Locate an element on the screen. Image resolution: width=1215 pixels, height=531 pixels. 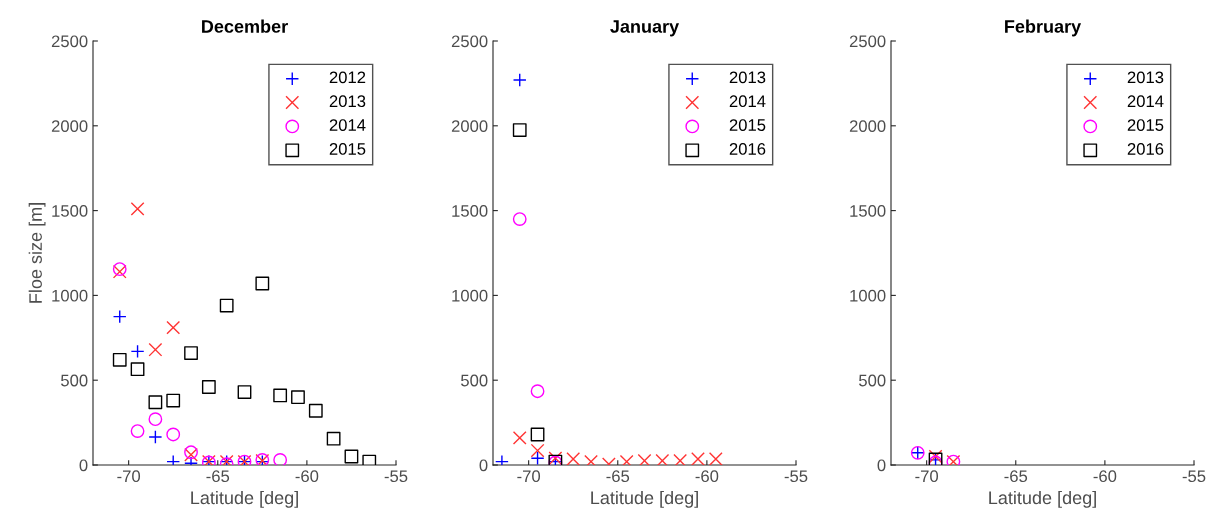
chart-title: February is located at coordinates (1043, 28).